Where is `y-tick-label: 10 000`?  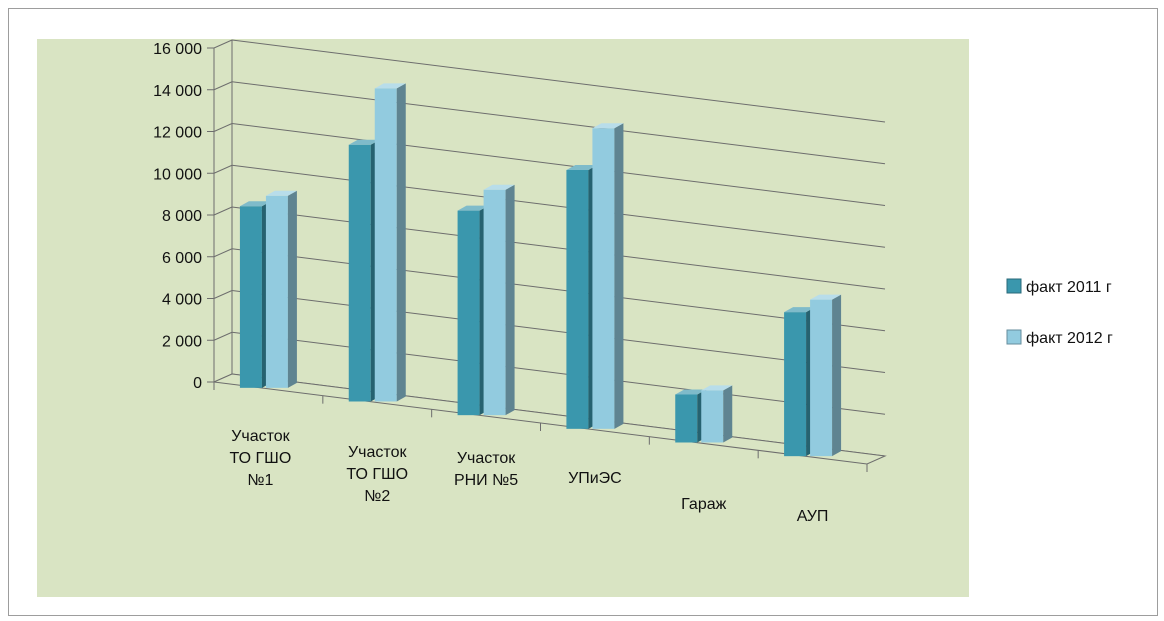
y-tick-label: 10 000 is located at coordinates (177, 174).